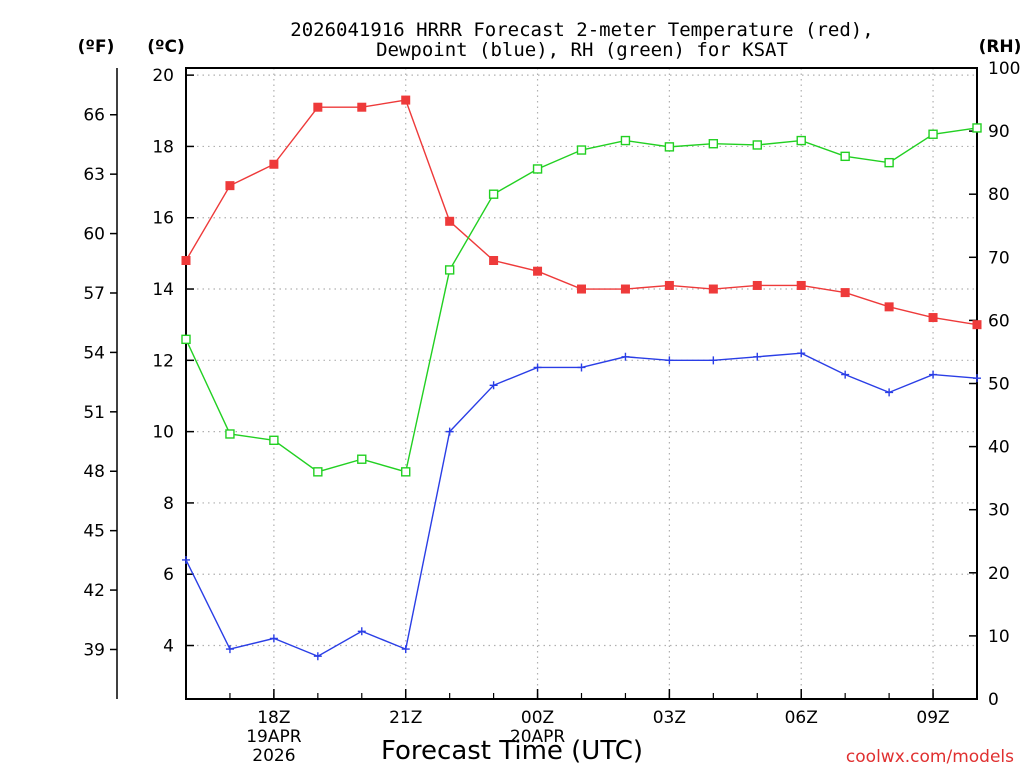  What do you see at coordinates (512, 751) in the screenshot?
I see `x-axis-label: Forecast Time (UTC)` at bounding box center [512, 751].